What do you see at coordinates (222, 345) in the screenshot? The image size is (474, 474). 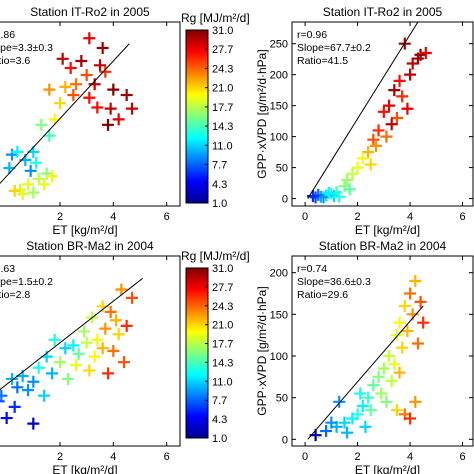 I see `colorbar-tick-label: 17.7` at bounding box center [222, 345].